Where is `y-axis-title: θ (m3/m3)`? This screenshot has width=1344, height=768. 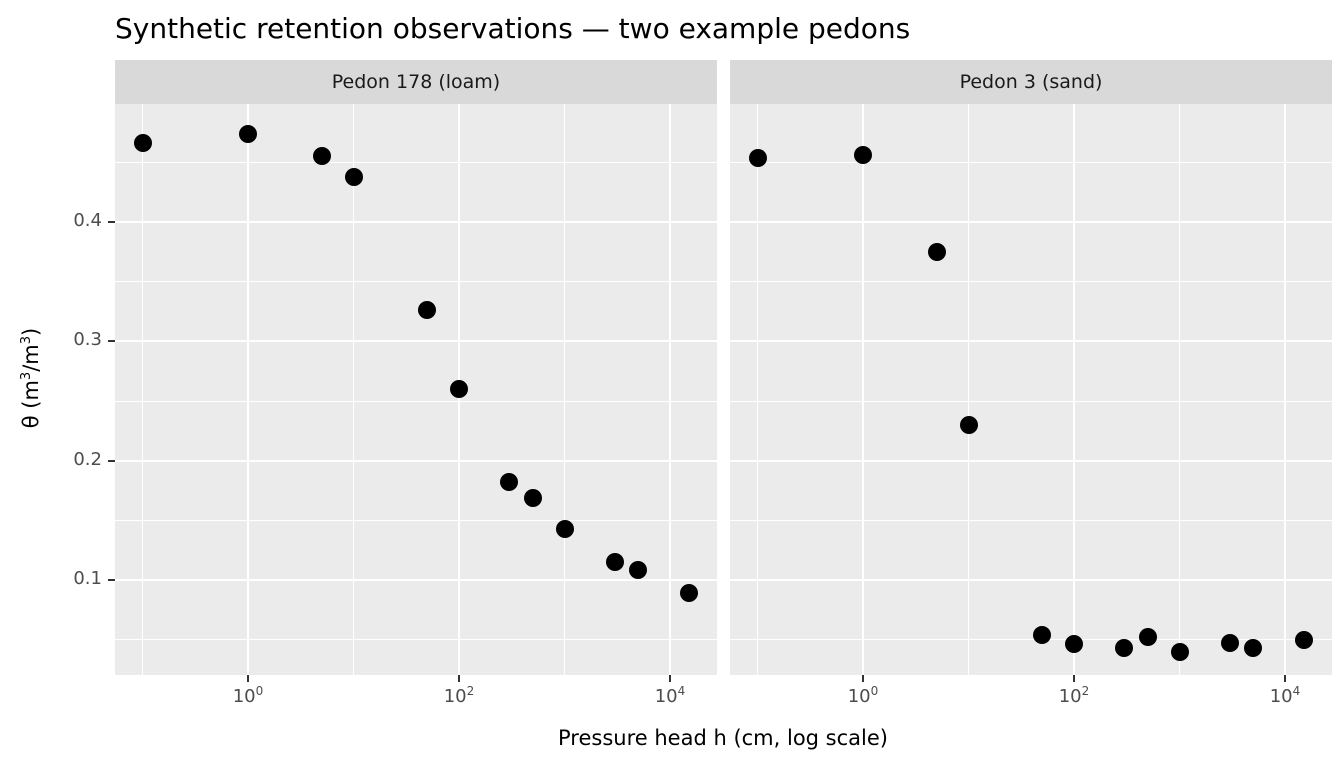 y-axis-title: θ (m3/m3) is located at coordinates (31, 378).